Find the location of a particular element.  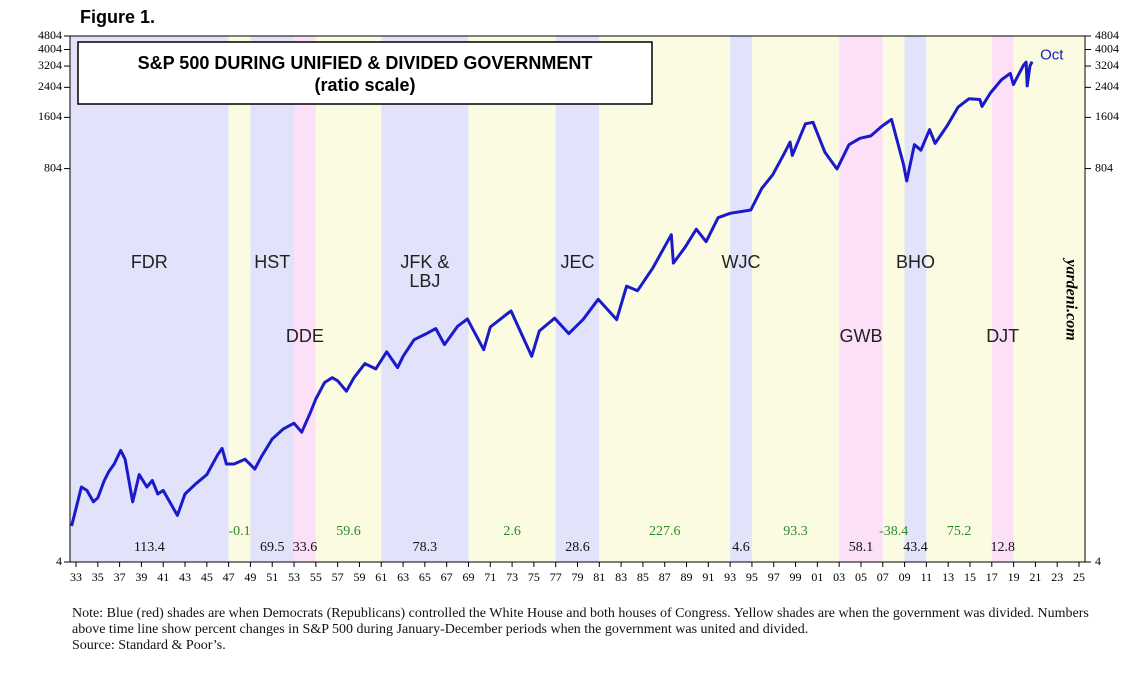

change-label: 12.8 is located at coordinates (1002, 547).